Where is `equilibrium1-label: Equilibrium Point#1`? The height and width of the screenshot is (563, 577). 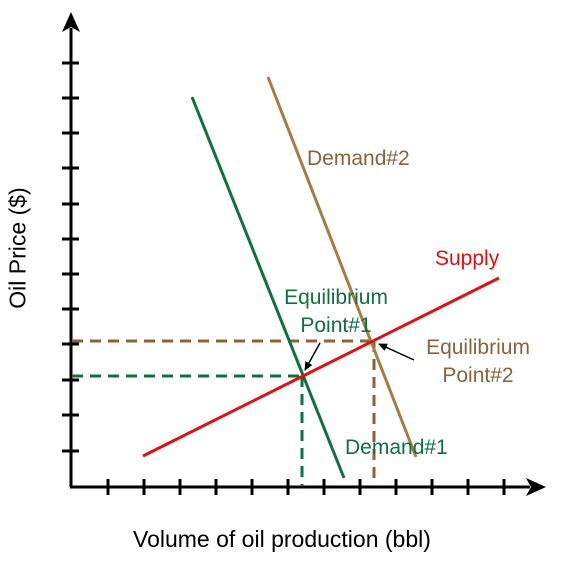
equilibrium1-label: Equilibrium Point#1 is located at coordinates (336, 312).